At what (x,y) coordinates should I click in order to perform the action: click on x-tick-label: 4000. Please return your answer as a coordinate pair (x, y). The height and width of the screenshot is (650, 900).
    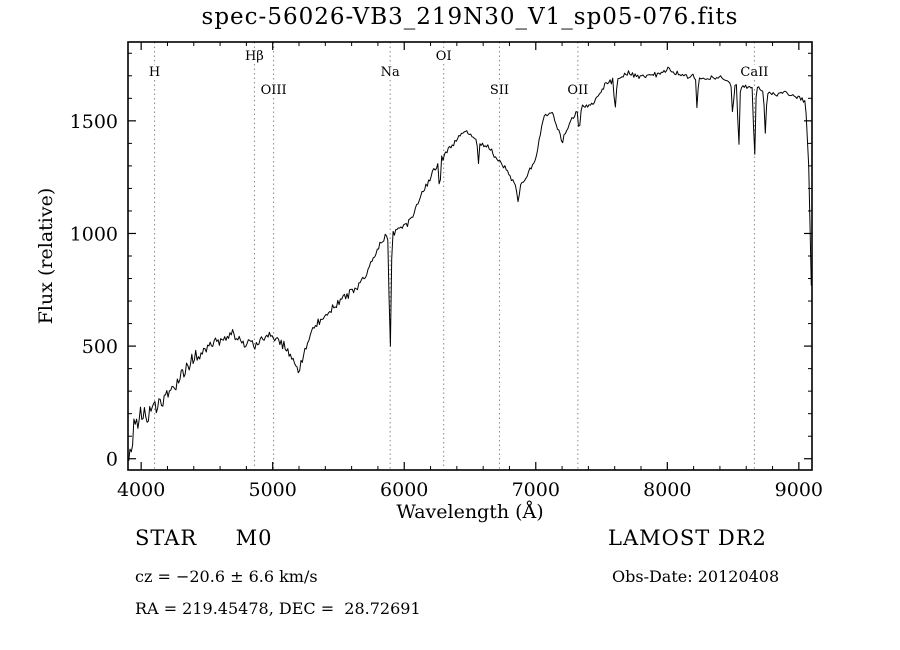
    Looking at the image, I should click on (141, 490).